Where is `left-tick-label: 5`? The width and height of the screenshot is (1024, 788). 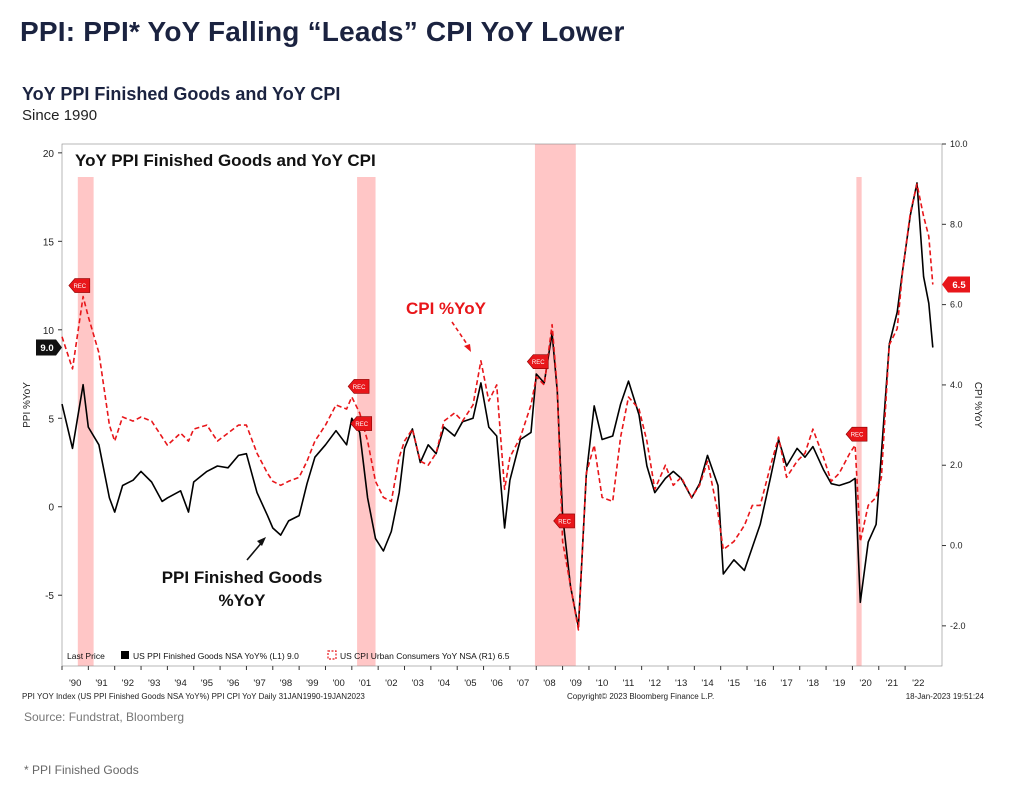
left-tick-label: 5 is located at coordinates (51, 419).